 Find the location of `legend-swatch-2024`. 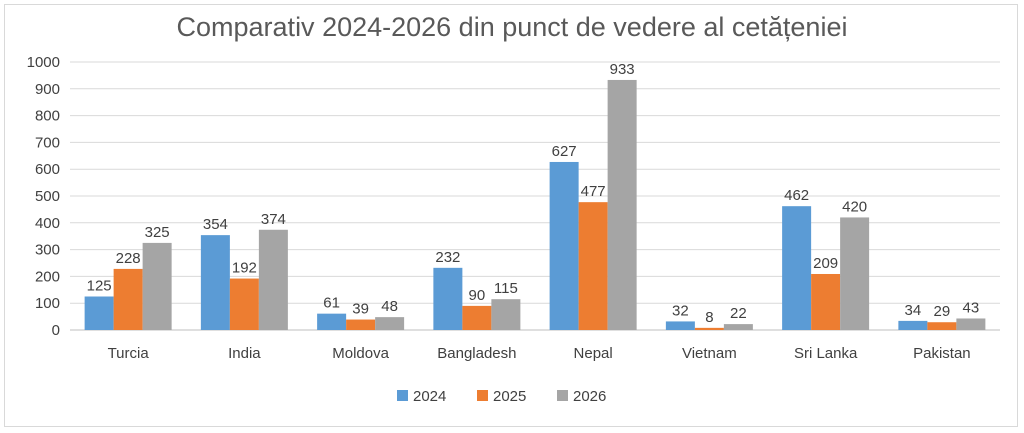

legend-swatch-2024 is located at coordinates (402, 395).